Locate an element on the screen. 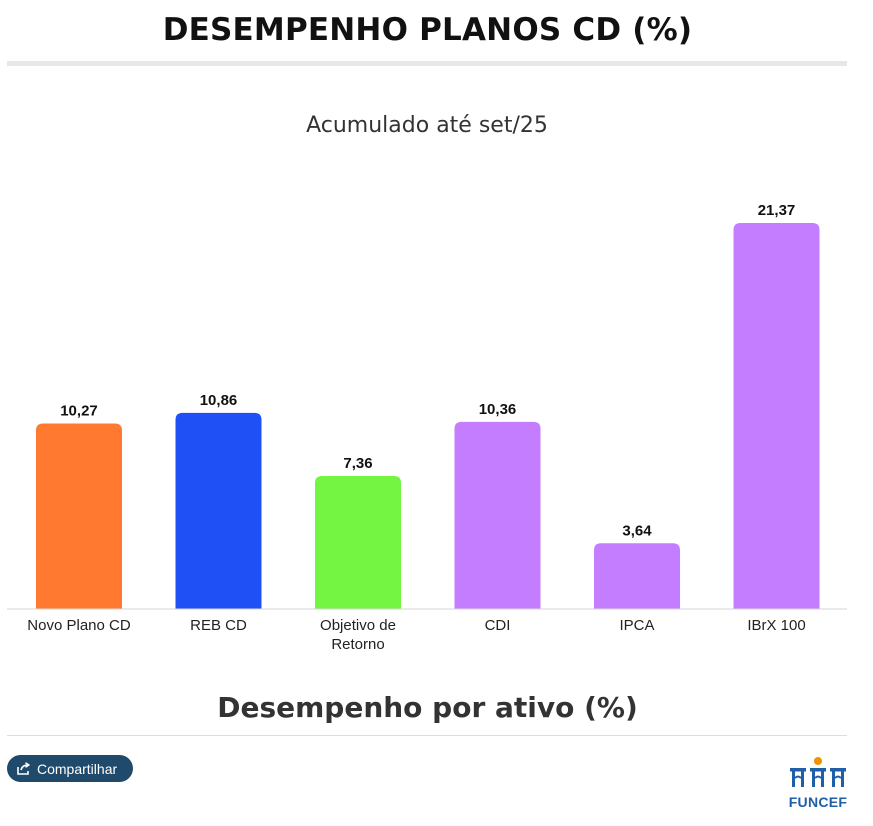 The width and height of the screenshot is (873, 826). data-label-3: 7,36 is located at coordinates (357, 463).